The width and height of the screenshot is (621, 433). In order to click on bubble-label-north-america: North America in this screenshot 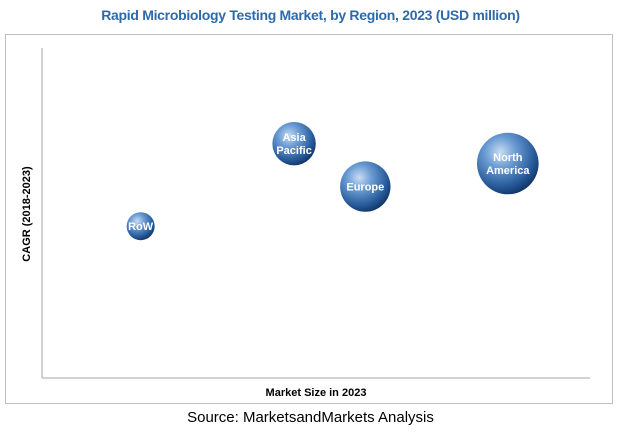, I will do `click(508, 164)`.